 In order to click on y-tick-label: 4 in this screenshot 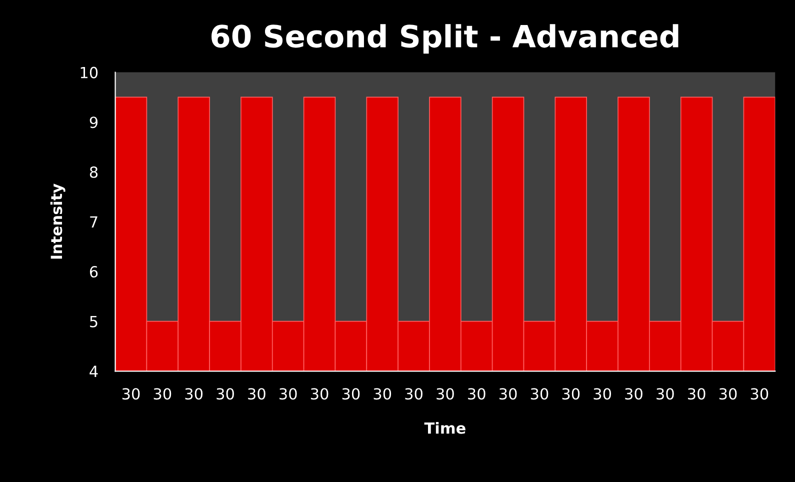, I will do `click(94, 371)`.